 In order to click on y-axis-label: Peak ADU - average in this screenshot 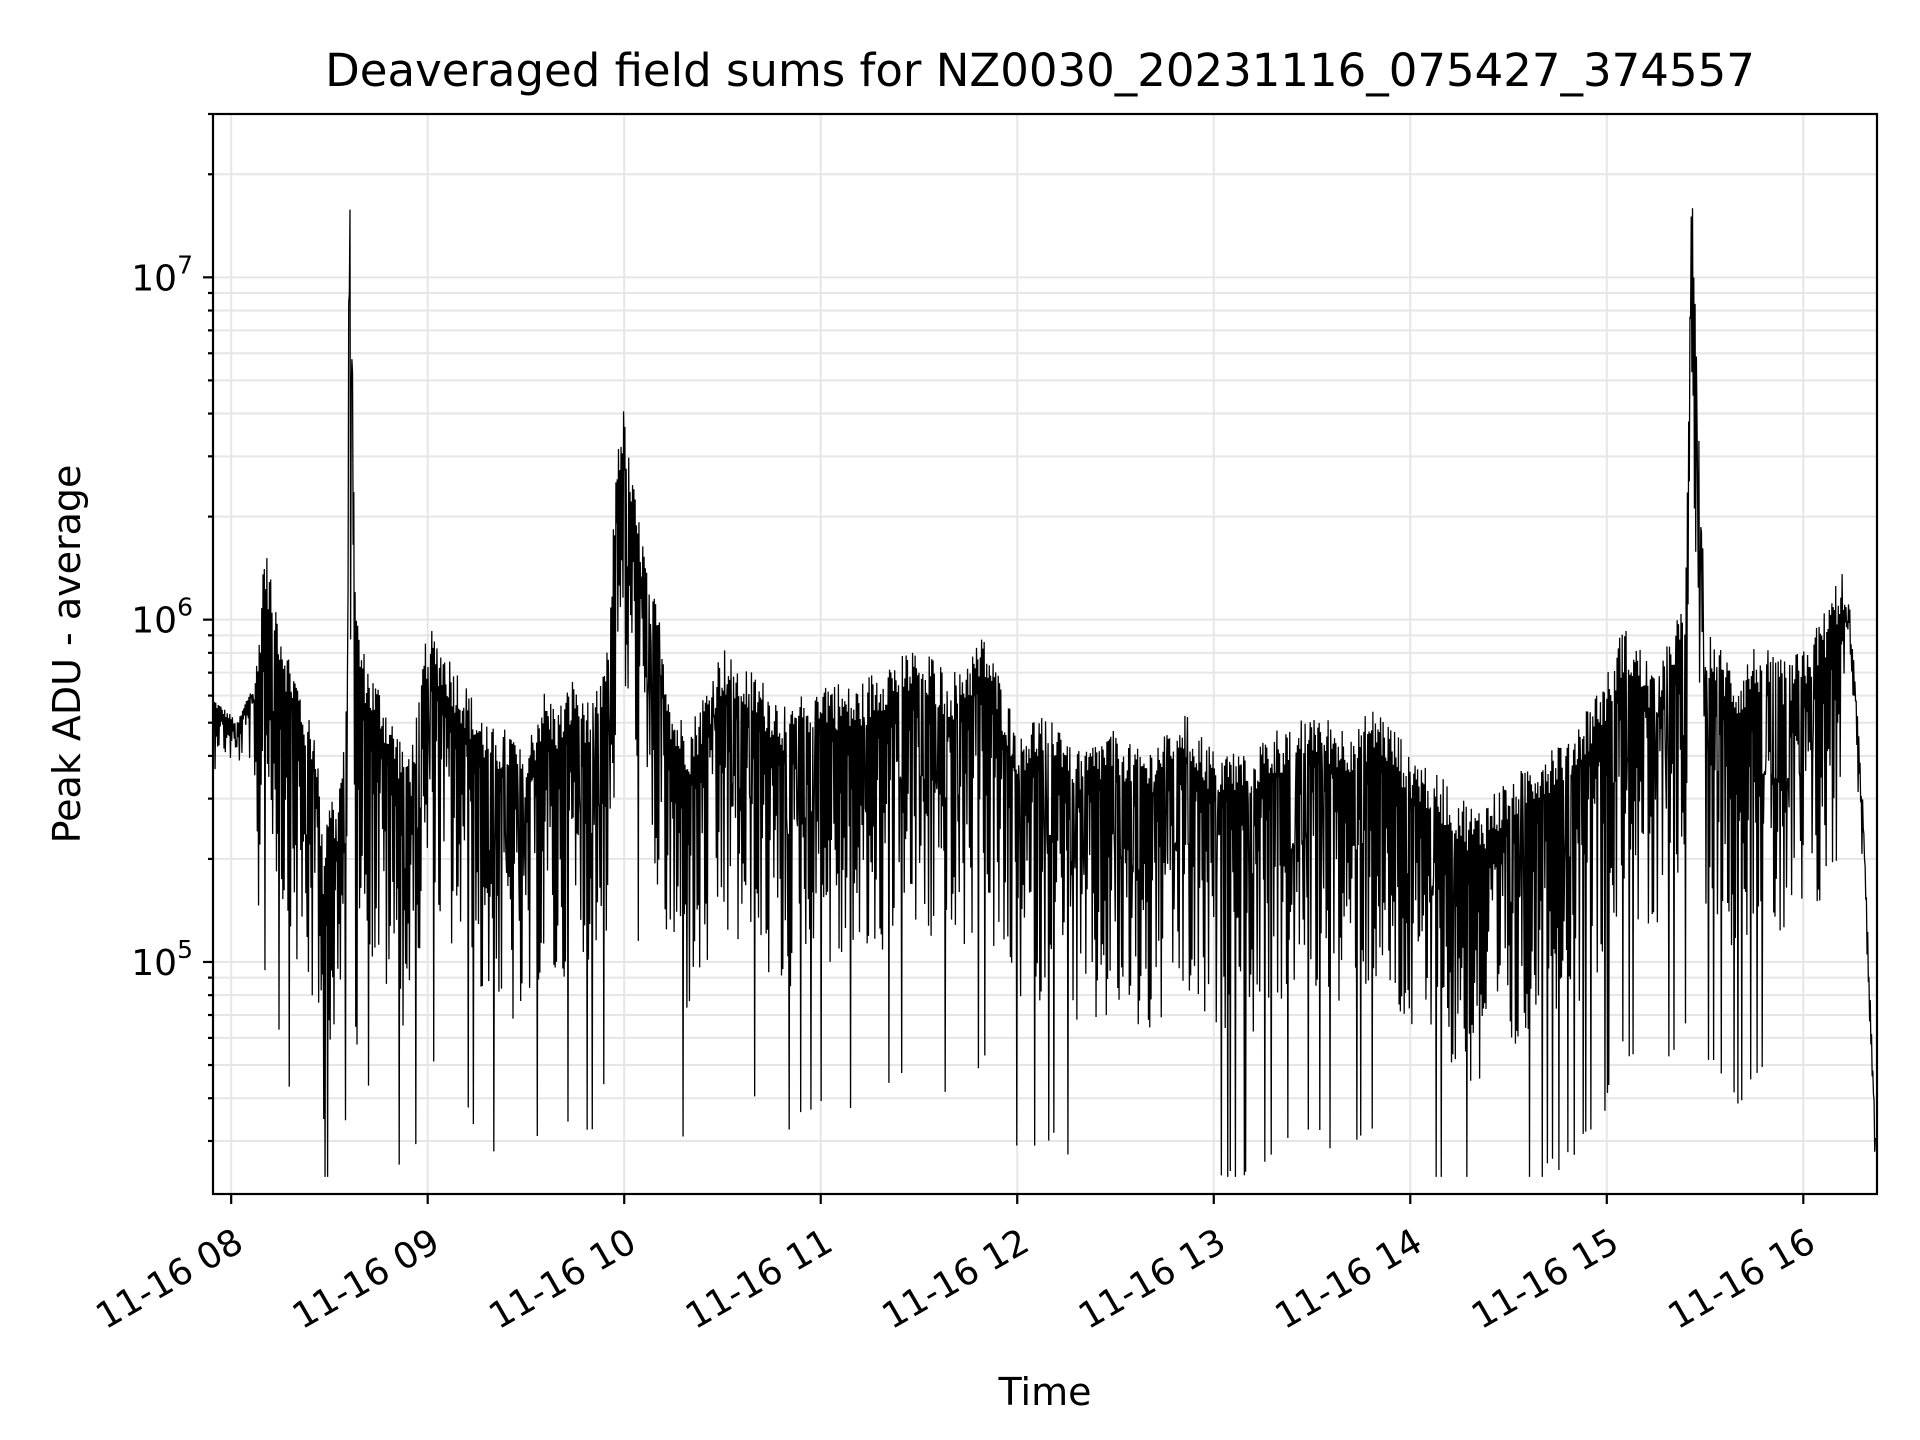, I will do `click(67, 654)`.